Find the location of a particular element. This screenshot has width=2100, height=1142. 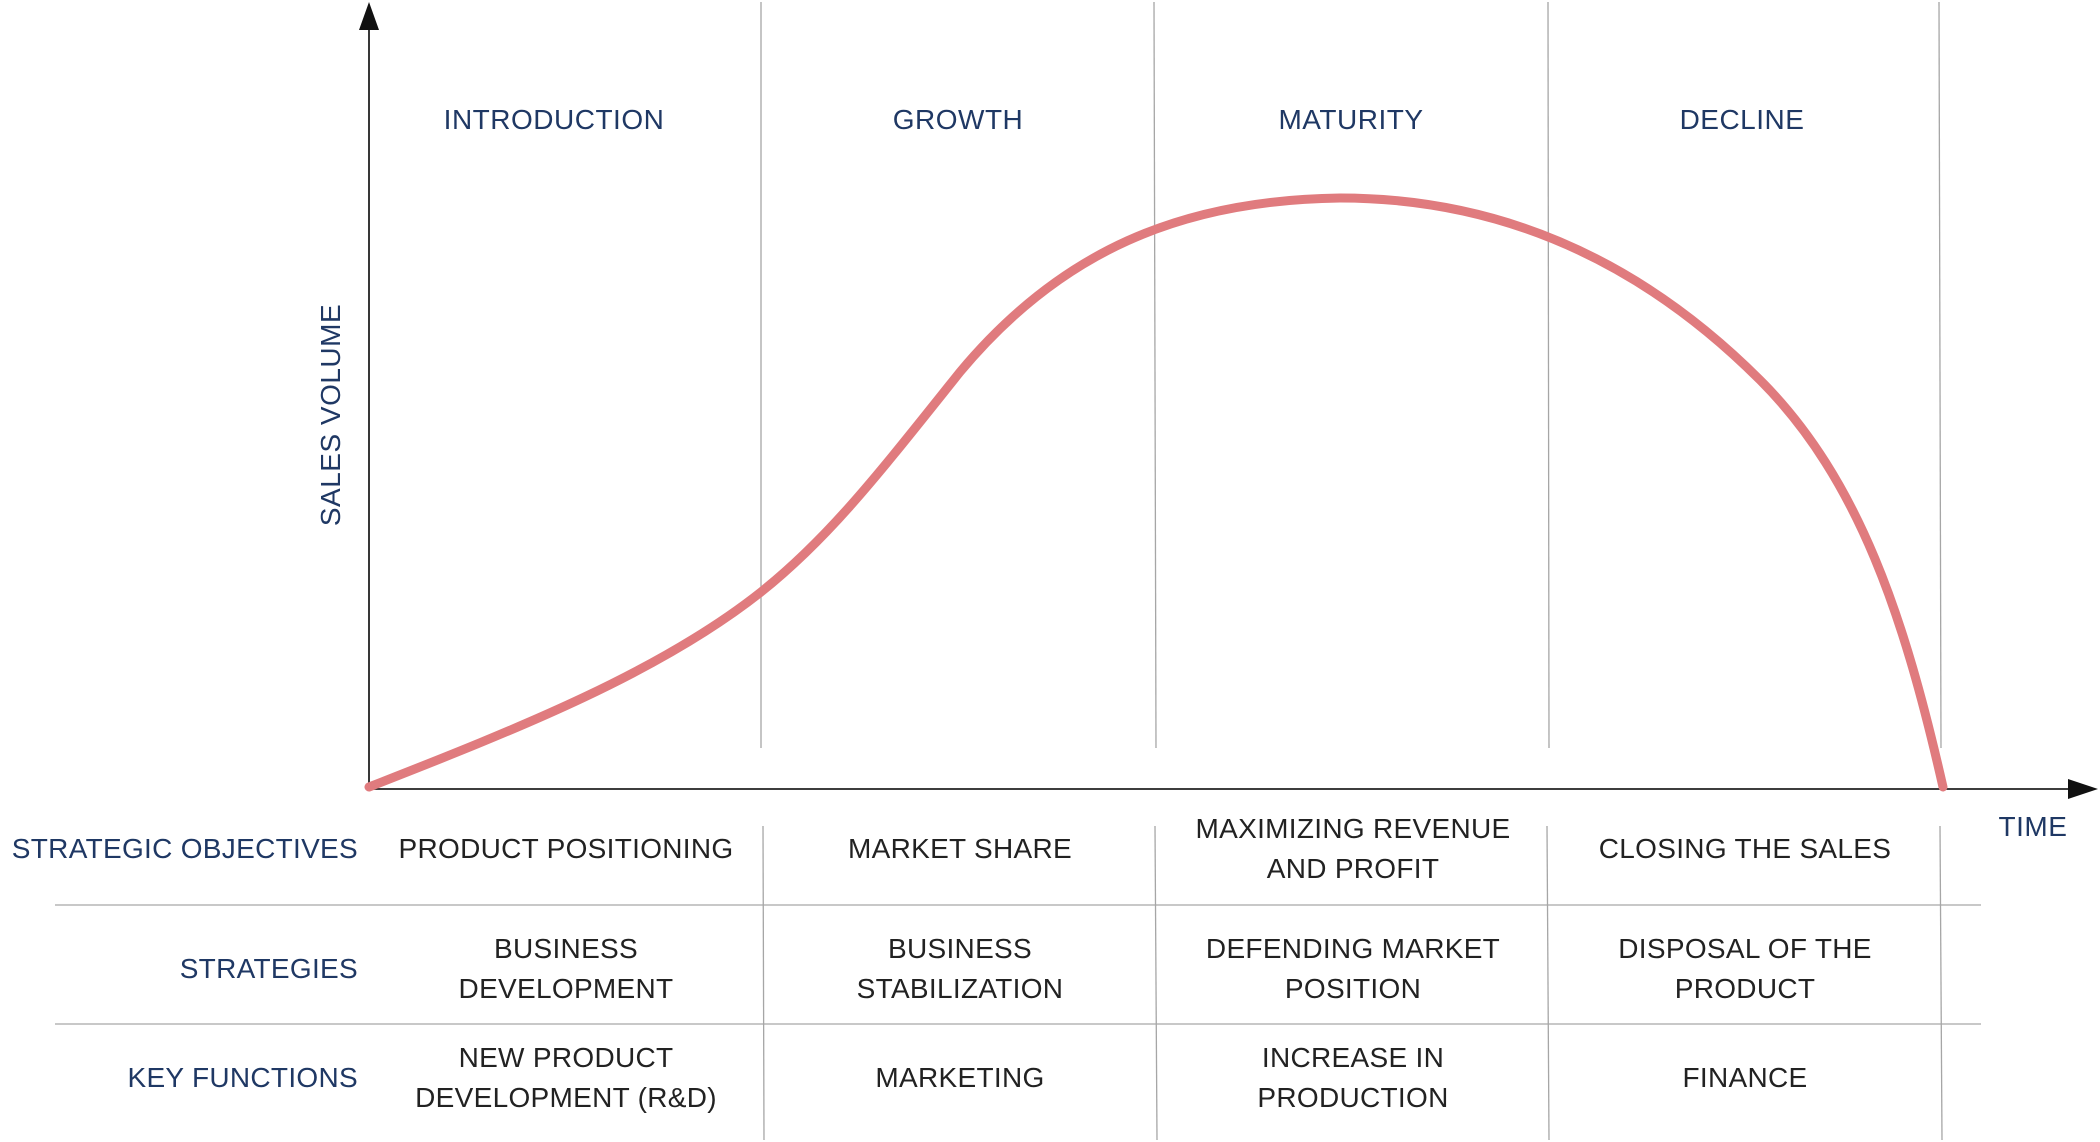

row-label-strategies: STRATEGIES is located at coordinates (269, 968).